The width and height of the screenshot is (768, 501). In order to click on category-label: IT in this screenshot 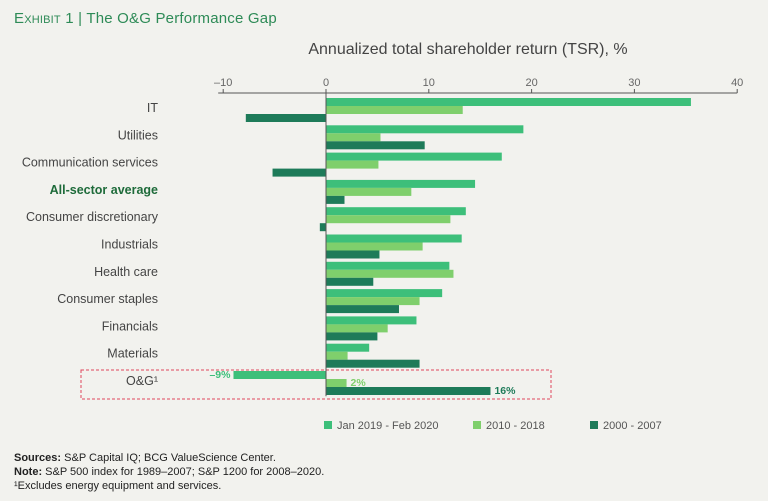, I will do `click(152, 108)`.